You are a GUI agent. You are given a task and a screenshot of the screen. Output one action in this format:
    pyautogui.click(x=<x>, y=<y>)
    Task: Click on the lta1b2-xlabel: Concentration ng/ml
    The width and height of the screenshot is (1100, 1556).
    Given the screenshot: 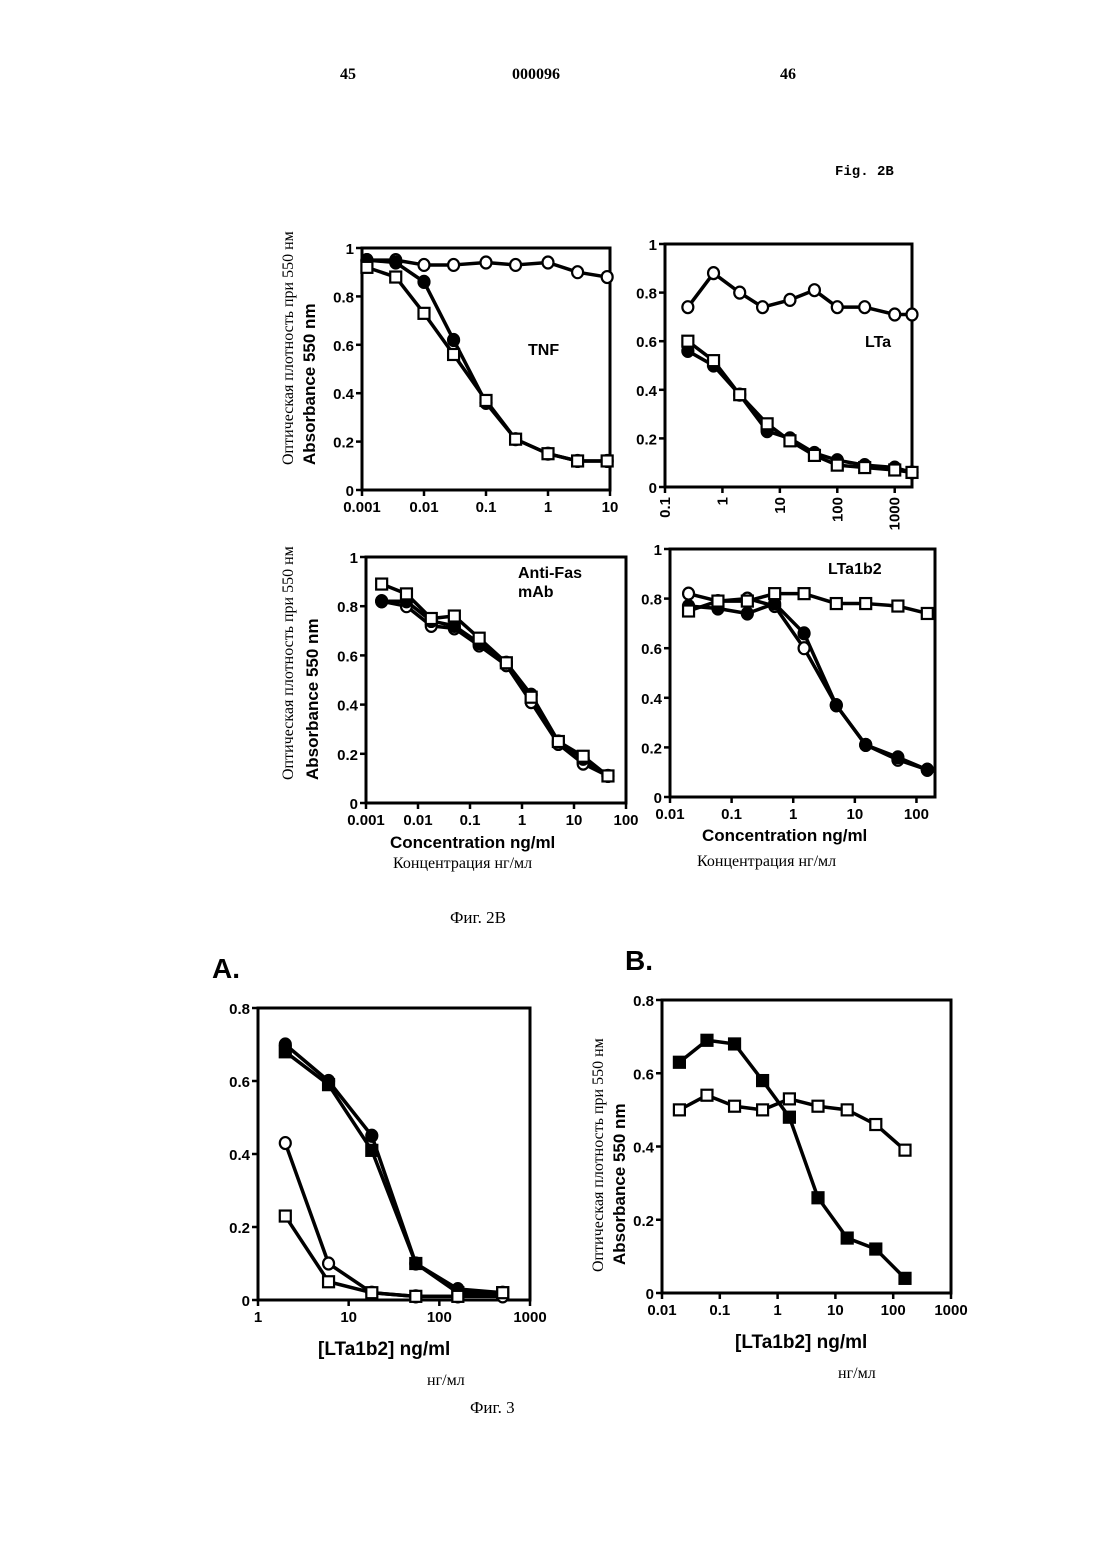 What is the action you would take?
    pyautogui.click(x=784, y=835)
    